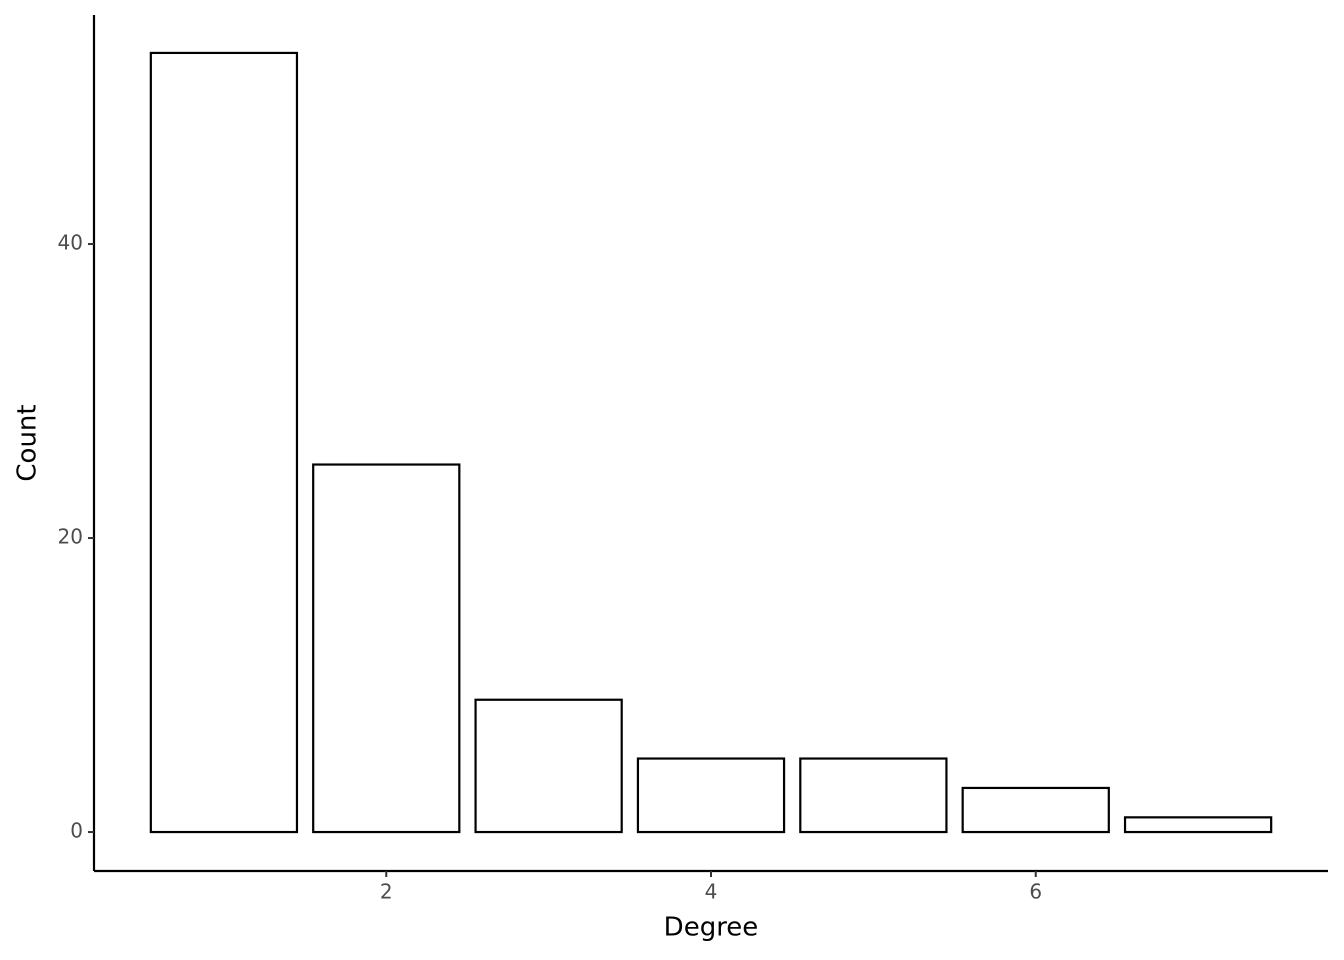 This screenshot has height=960, width=1344. Describe the element at coordinates (1035, 892) in the screenshot. I see `x-tick-label: 6` at that location.